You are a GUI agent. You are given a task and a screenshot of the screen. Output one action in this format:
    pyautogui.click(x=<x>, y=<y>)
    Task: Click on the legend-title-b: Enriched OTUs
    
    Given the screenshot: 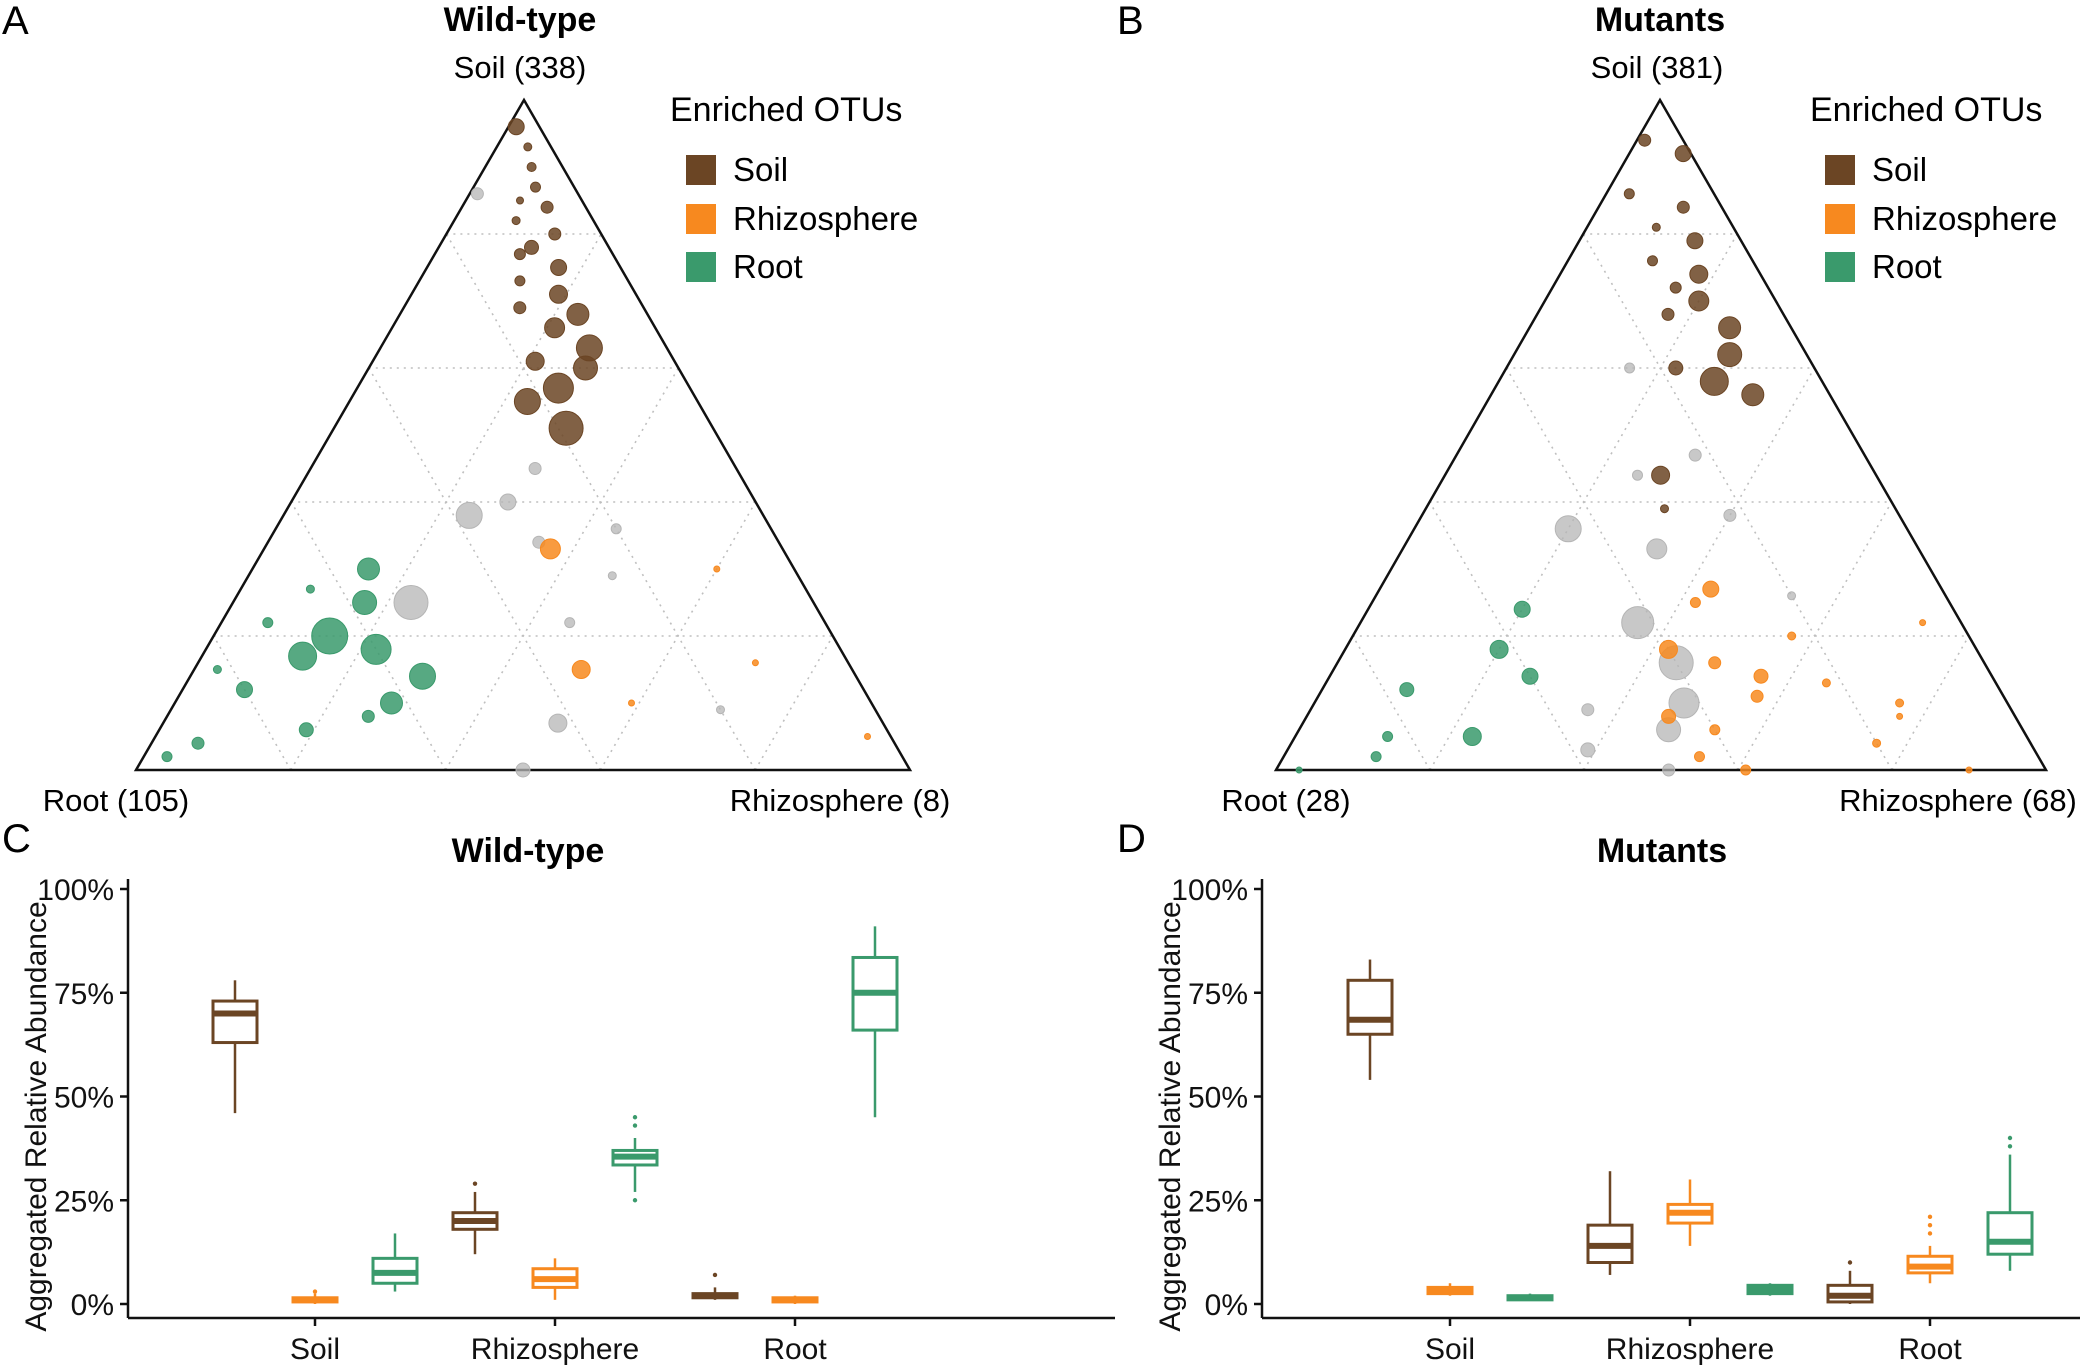 What is the action you would take?
    pyautogui.click(x=1926, y=110)
    